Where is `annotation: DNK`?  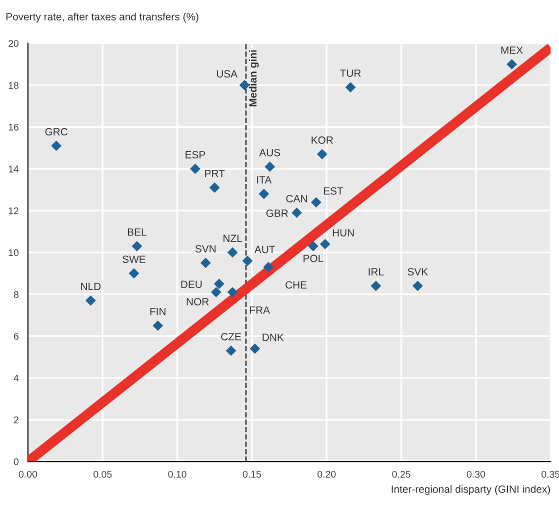
annotation: DNK is located at coordinates (273, 337).